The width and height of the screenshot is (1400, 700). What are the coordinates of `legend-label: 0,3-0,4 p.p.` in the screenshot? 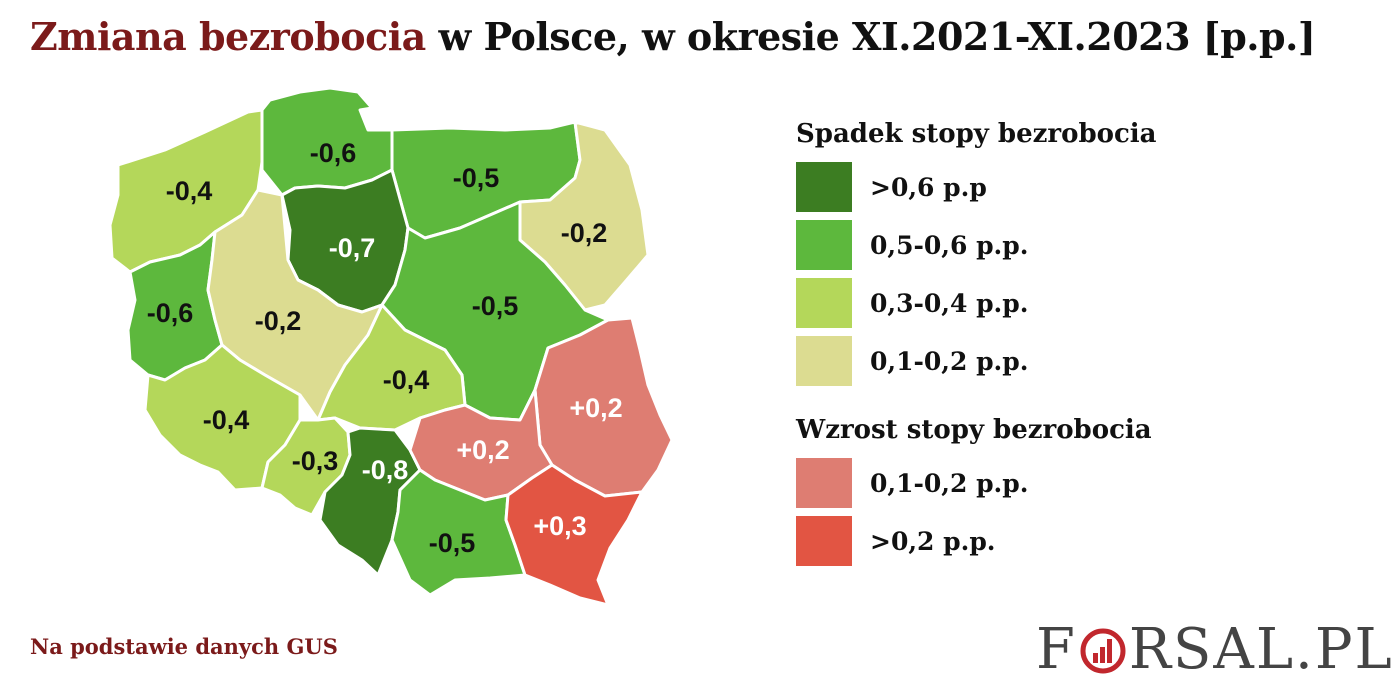 It's located at (949, 303).